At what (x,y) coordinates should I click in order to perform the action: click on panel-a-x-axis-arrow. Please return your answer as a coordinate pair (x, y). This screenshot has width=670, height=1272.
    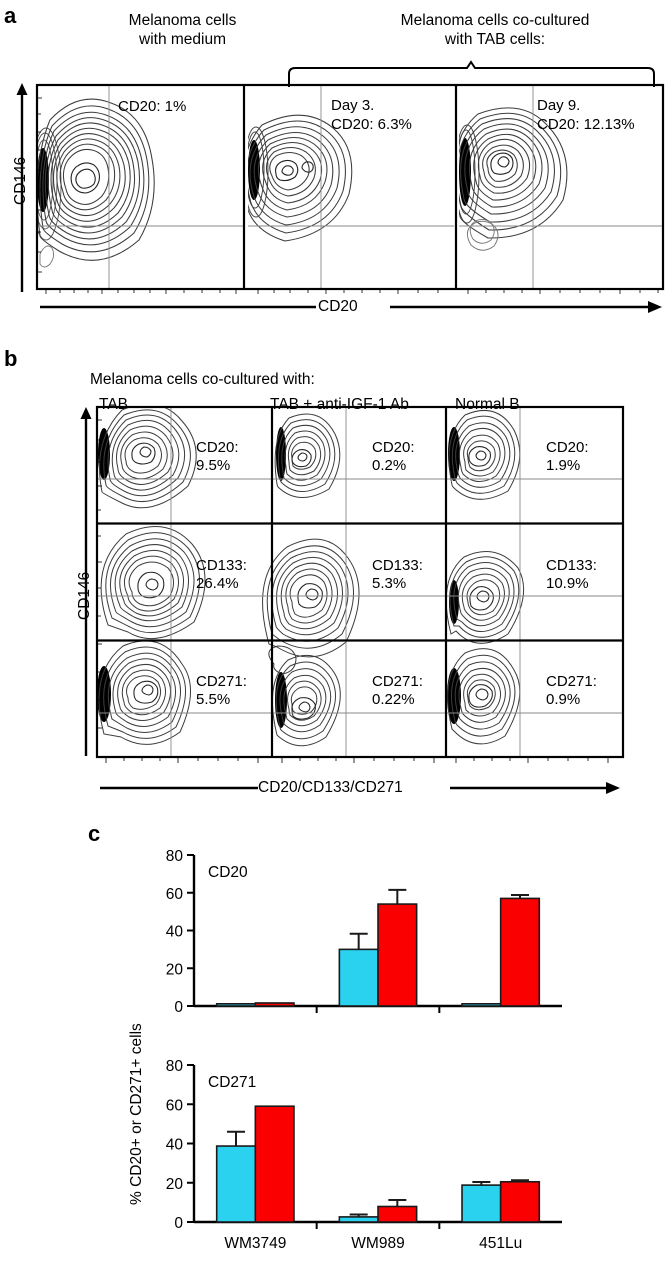
    Looking at the image, I should click on (351, 307).